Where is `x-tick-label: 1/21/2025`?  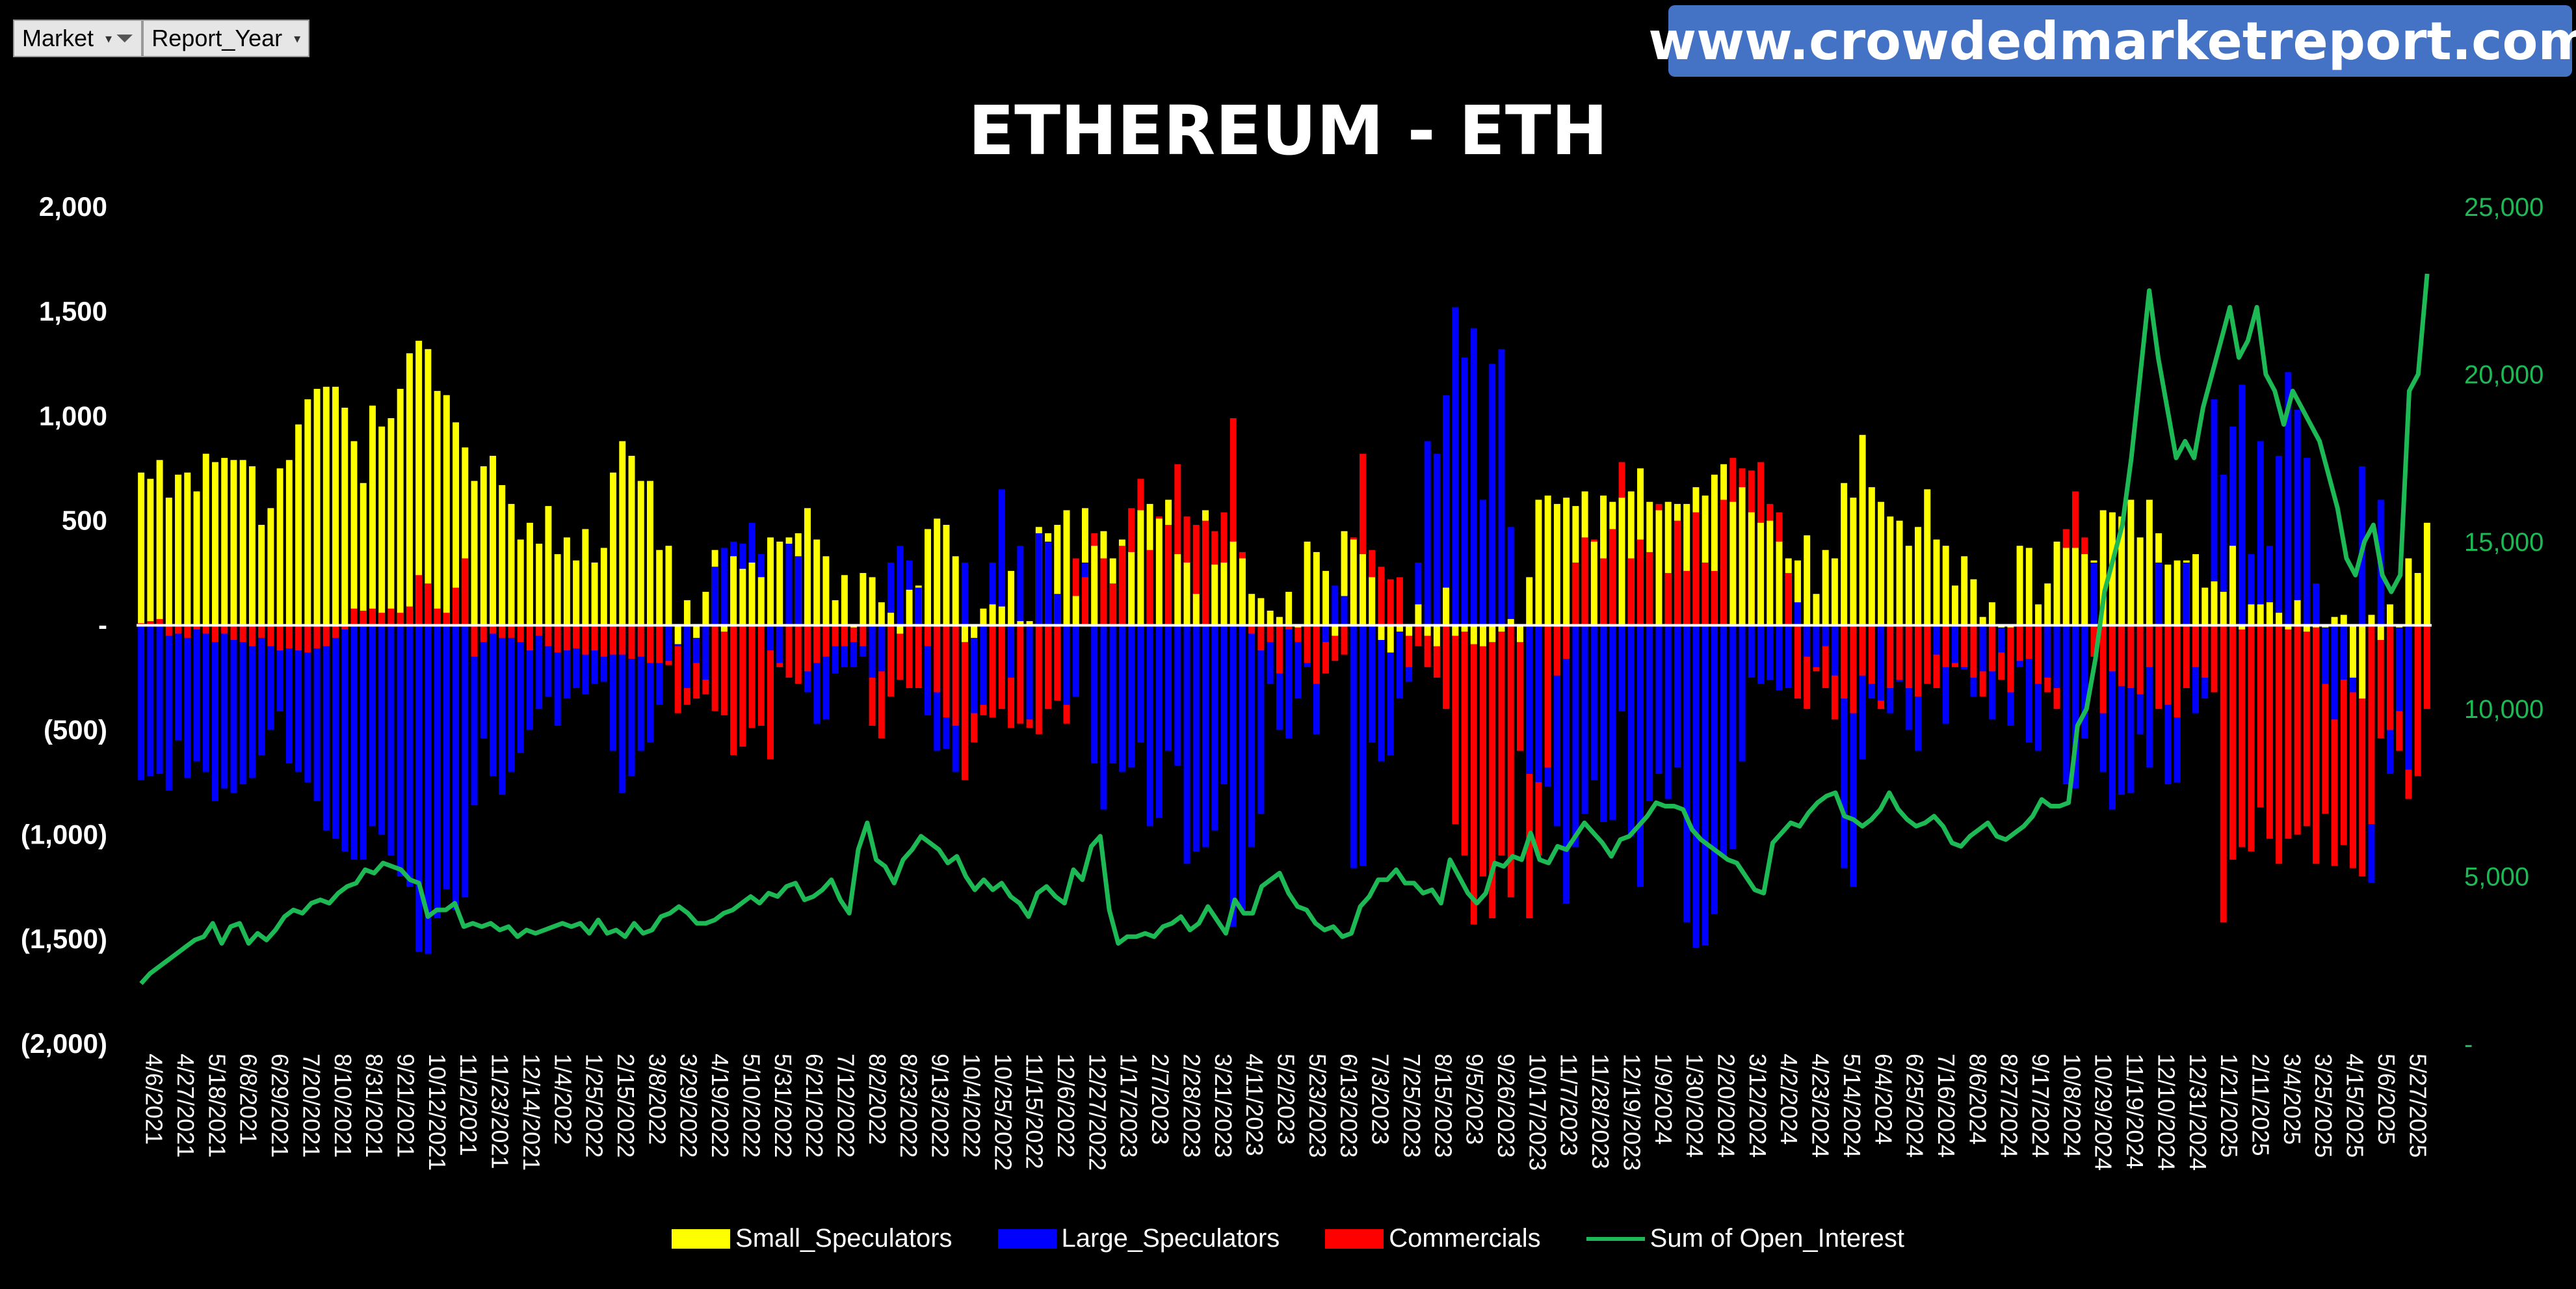
x-tick-label: 1/21/2025 is located at coordinates (2229, 1106).